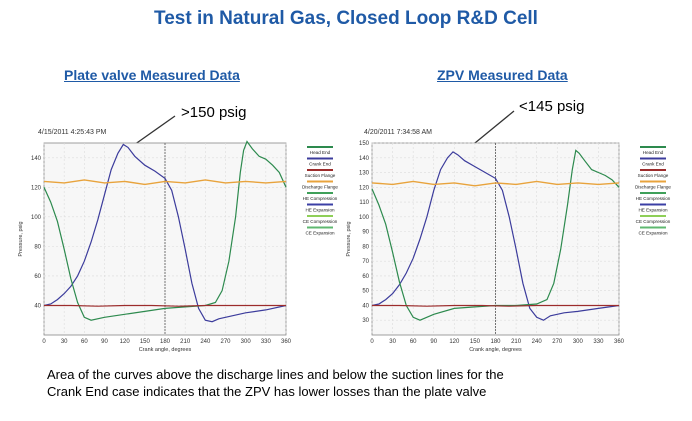 Image resolution: width=692 pixels, height=421 pixels. Describe the element at coordinates (398, 132) in the screenshot. I see `timestamp-zpv: 4/20/2011 7:34:58 AM` at that location.